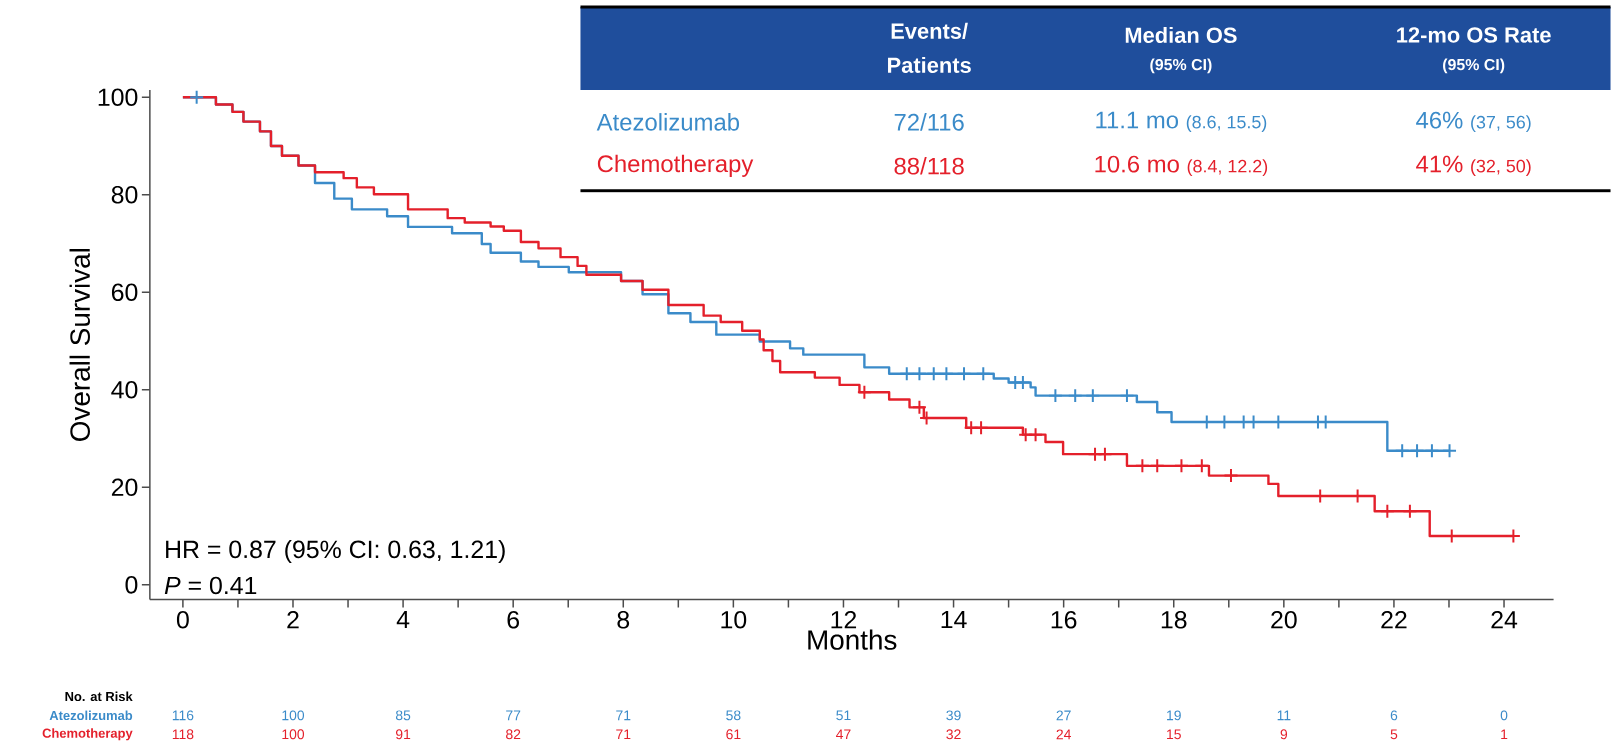 The height and width of the screenshot is (753, 1612). Describe the element at coordinates (843, 715) in the screenshot. I see `text: 51` at that location.